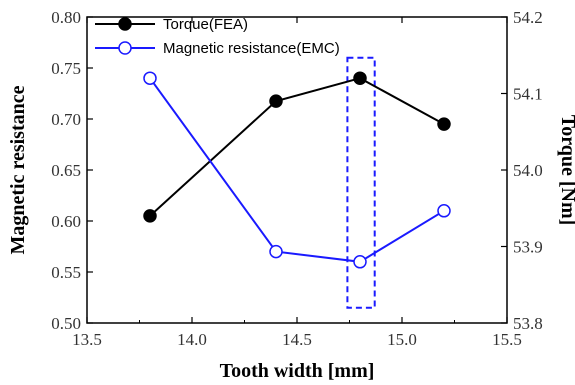  What do you see at coordinates (402, 339) in the screenshot?
I see `x-tick-label: 15.0` at bounding box center [402, 339].